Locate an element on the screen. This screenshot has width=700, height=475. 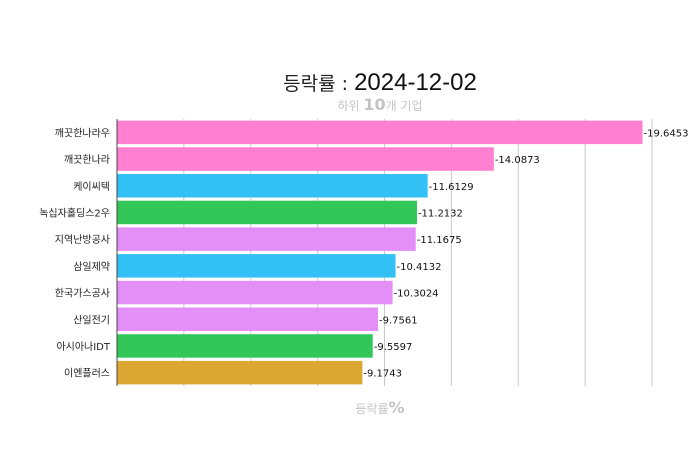
value-label: -9.5597 is located at coordinates (393, 347).